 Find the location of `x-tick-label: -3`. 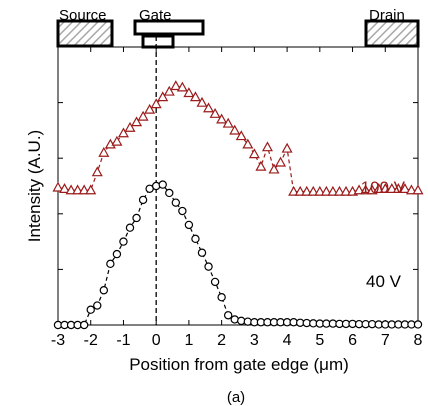

x-tick-label: -3 is located at coordinates (58, 340).